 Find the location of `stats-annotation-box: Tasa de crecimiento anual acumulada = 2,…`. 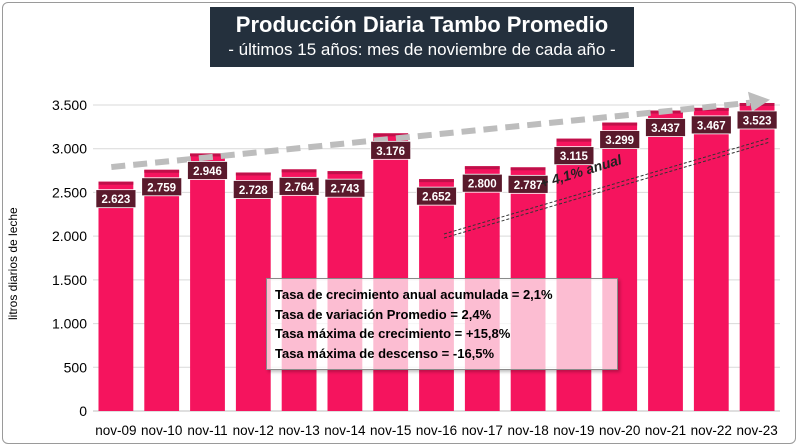

stats-annotation-box: Tasa de crecimiento anual acumulada = 2,… is located at coordinates (442, 324).